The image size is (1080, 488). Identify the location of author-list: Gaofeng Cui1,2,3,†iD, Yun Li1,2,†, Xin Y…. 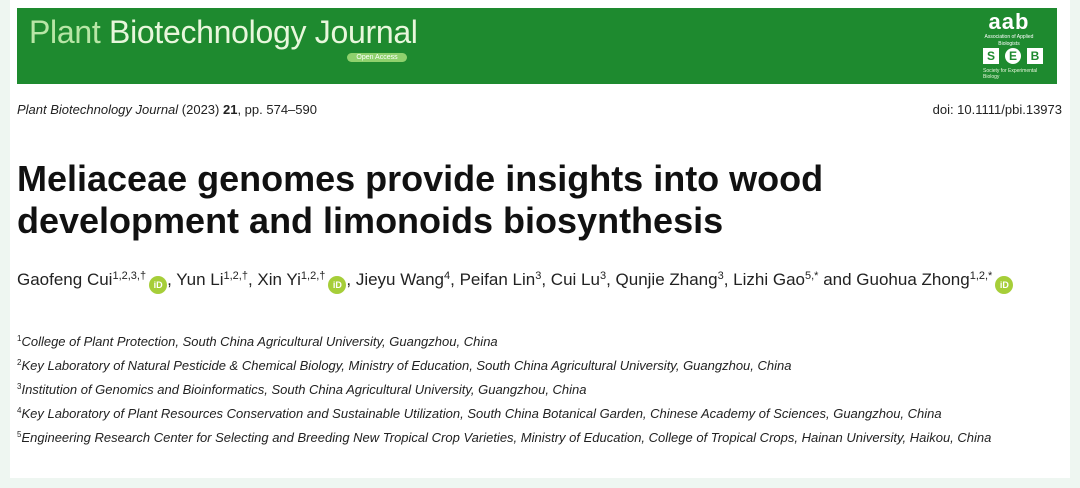
(542, 280).